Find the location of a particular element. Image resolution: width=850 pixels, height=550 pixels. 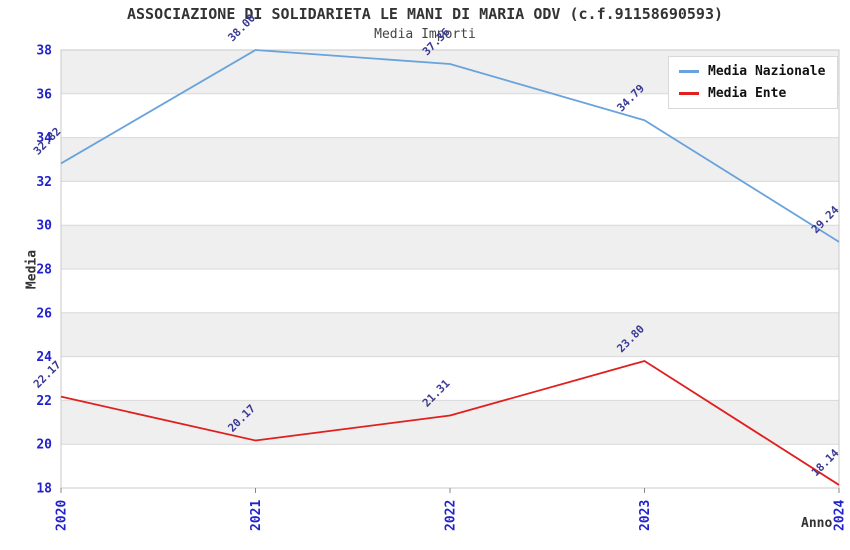

y-tick-label: 24 is located at coordinates (44, 357).